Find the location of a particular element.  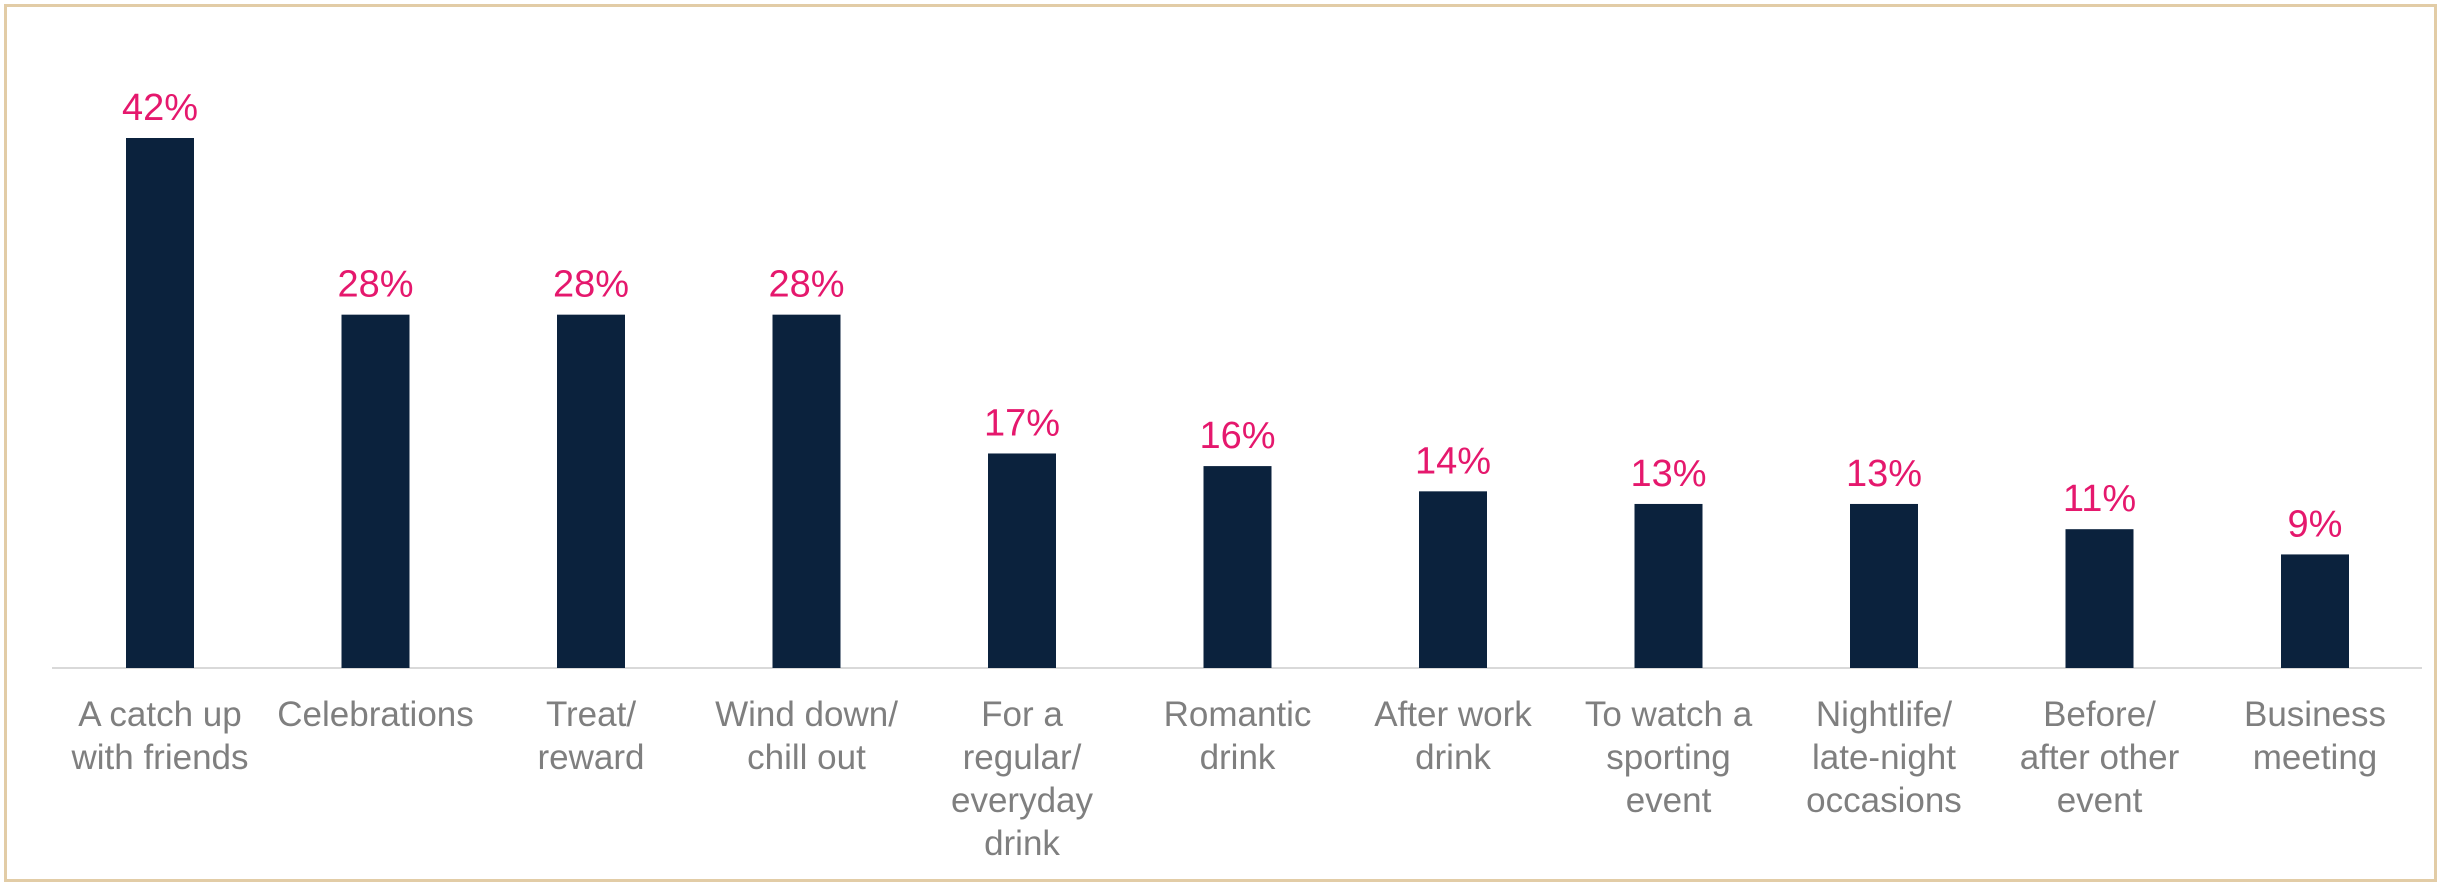

category-label-3: Treat/reward is located at coordinates (591, 736).